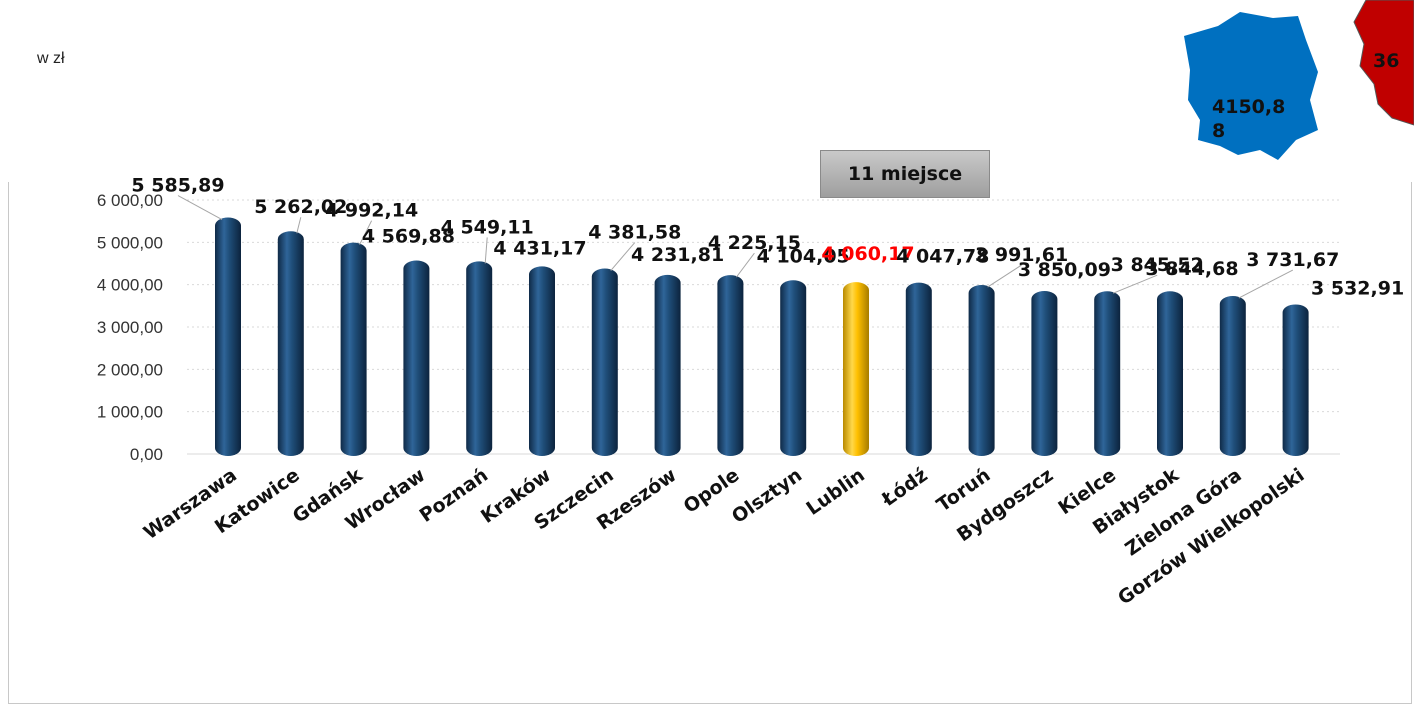  Describe the element at coordinates (300, 207) in the screenshot. I see `data-label: 5 262,02` at that location.